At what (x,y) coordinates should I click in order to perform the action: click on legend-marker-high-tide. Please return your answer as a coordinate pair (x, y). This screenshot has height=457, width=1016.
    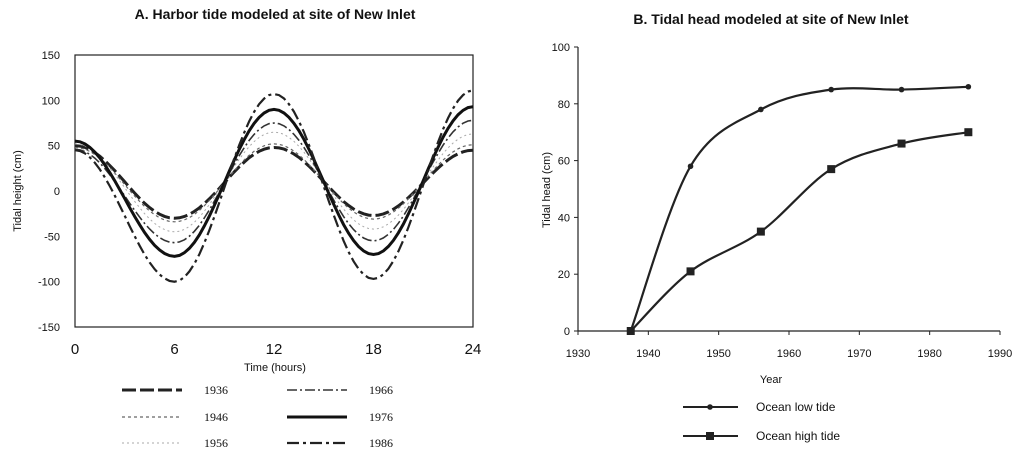
    Looking at the image, I should click on (710, 436).